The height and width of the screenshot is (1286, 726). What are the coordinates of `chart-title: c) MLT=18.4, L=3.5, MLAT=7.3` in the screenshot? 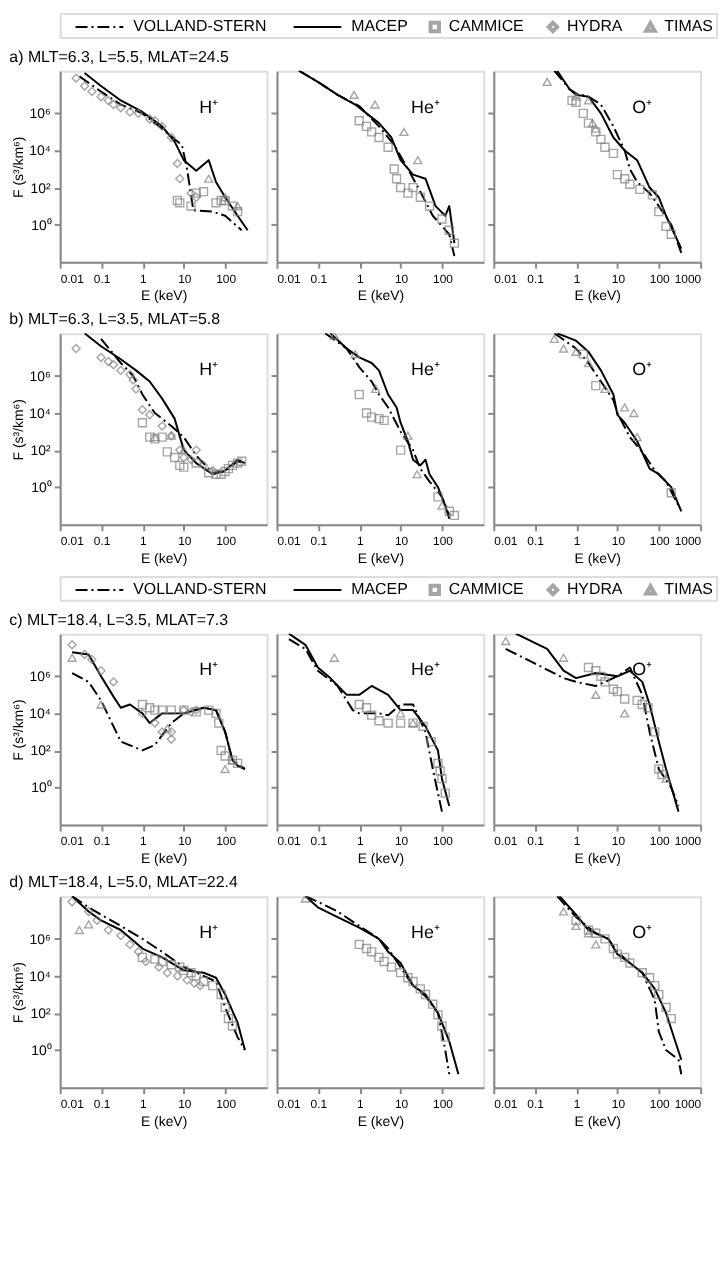 It's located at (119, 619).